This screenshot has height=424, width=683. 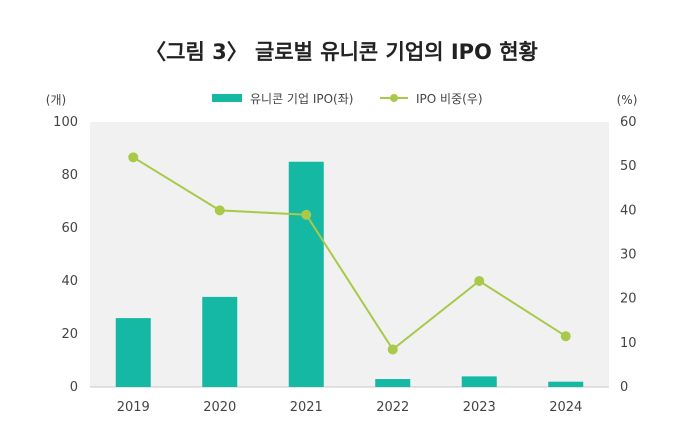 I want to click on right-tick-label: 50, so click(x=628, y=166).